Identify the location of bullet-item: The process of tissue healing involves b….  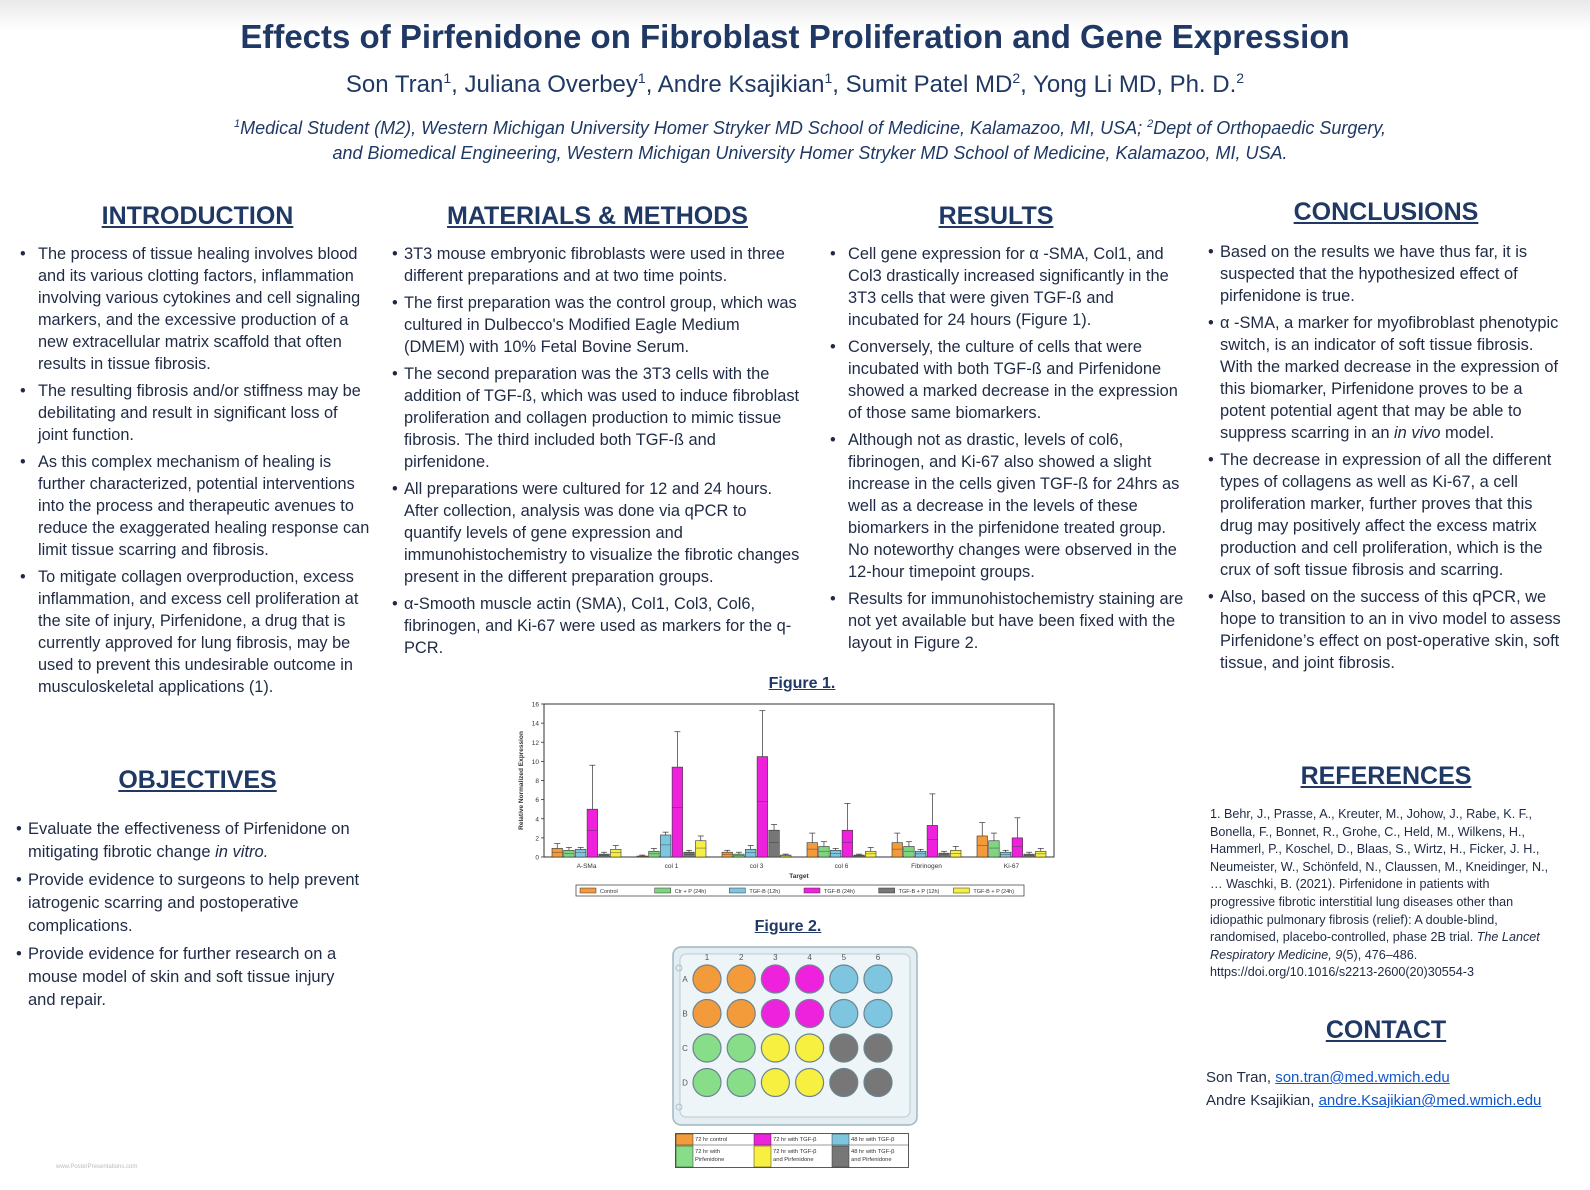
(193, 309).